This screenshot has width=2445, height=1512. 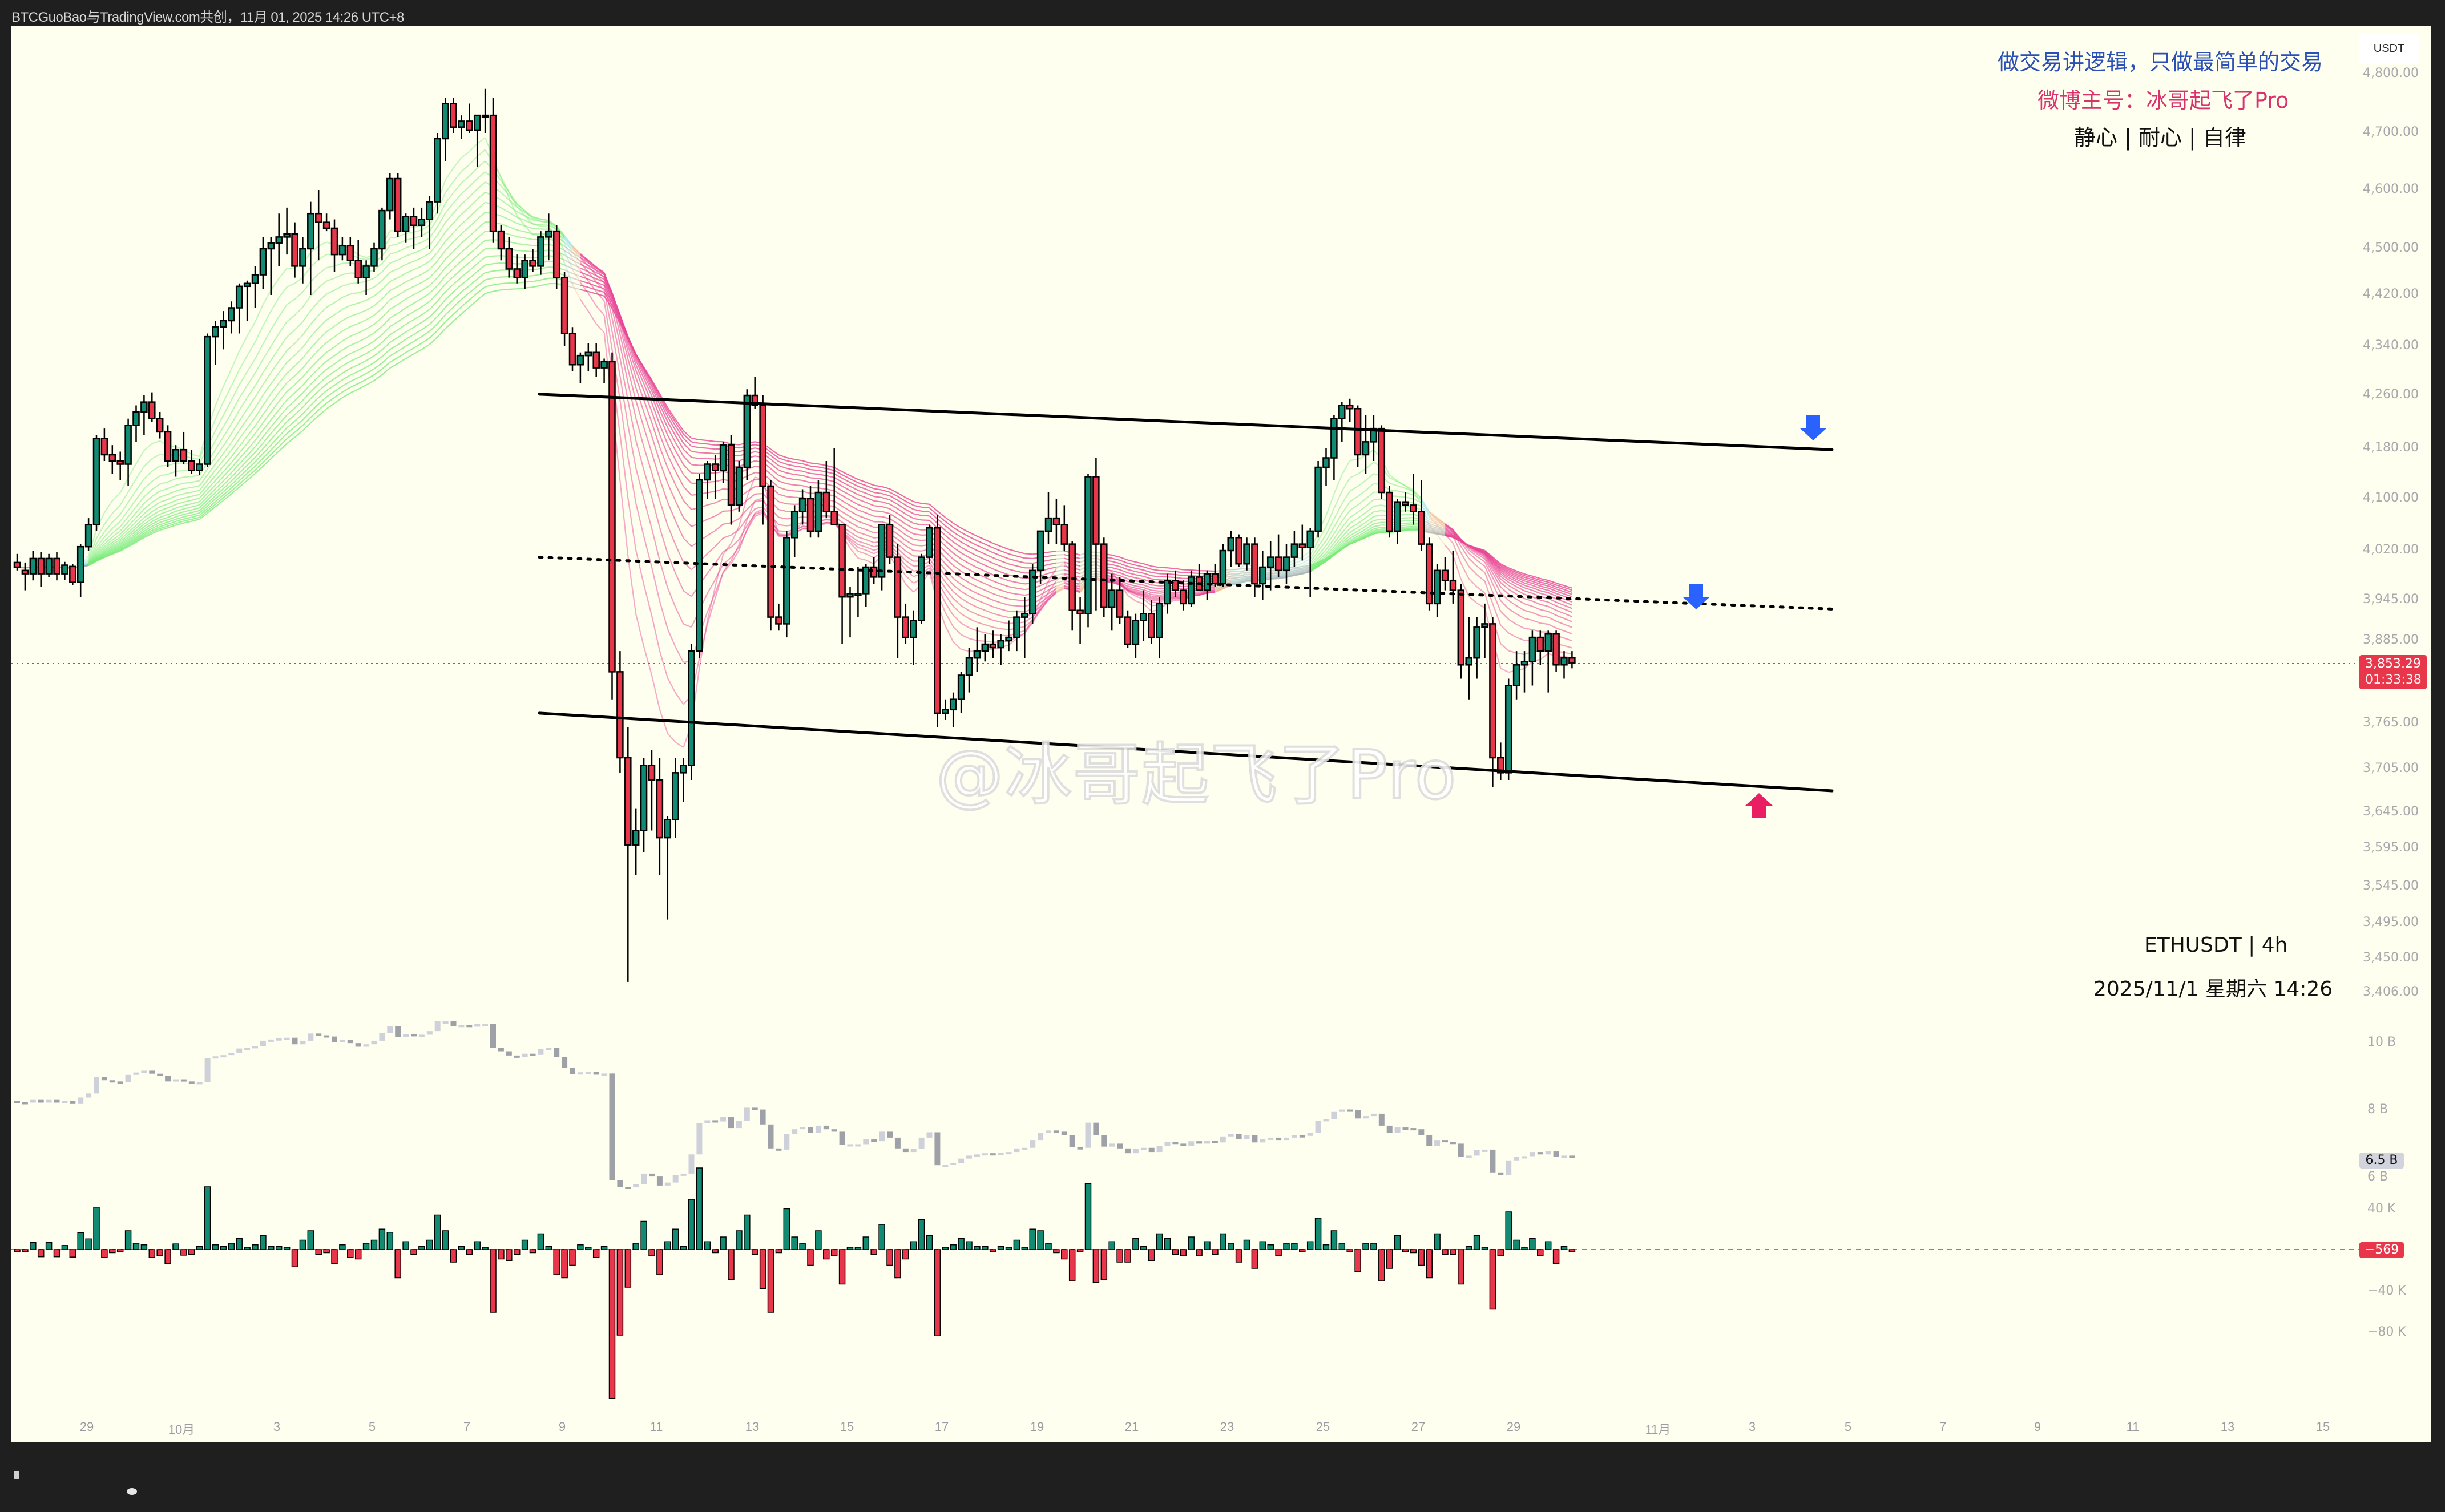 What do you see at coordinates (1186, 422) in the screenshot?
I see `channel-upper-line` at bounding box center [1186, 422].